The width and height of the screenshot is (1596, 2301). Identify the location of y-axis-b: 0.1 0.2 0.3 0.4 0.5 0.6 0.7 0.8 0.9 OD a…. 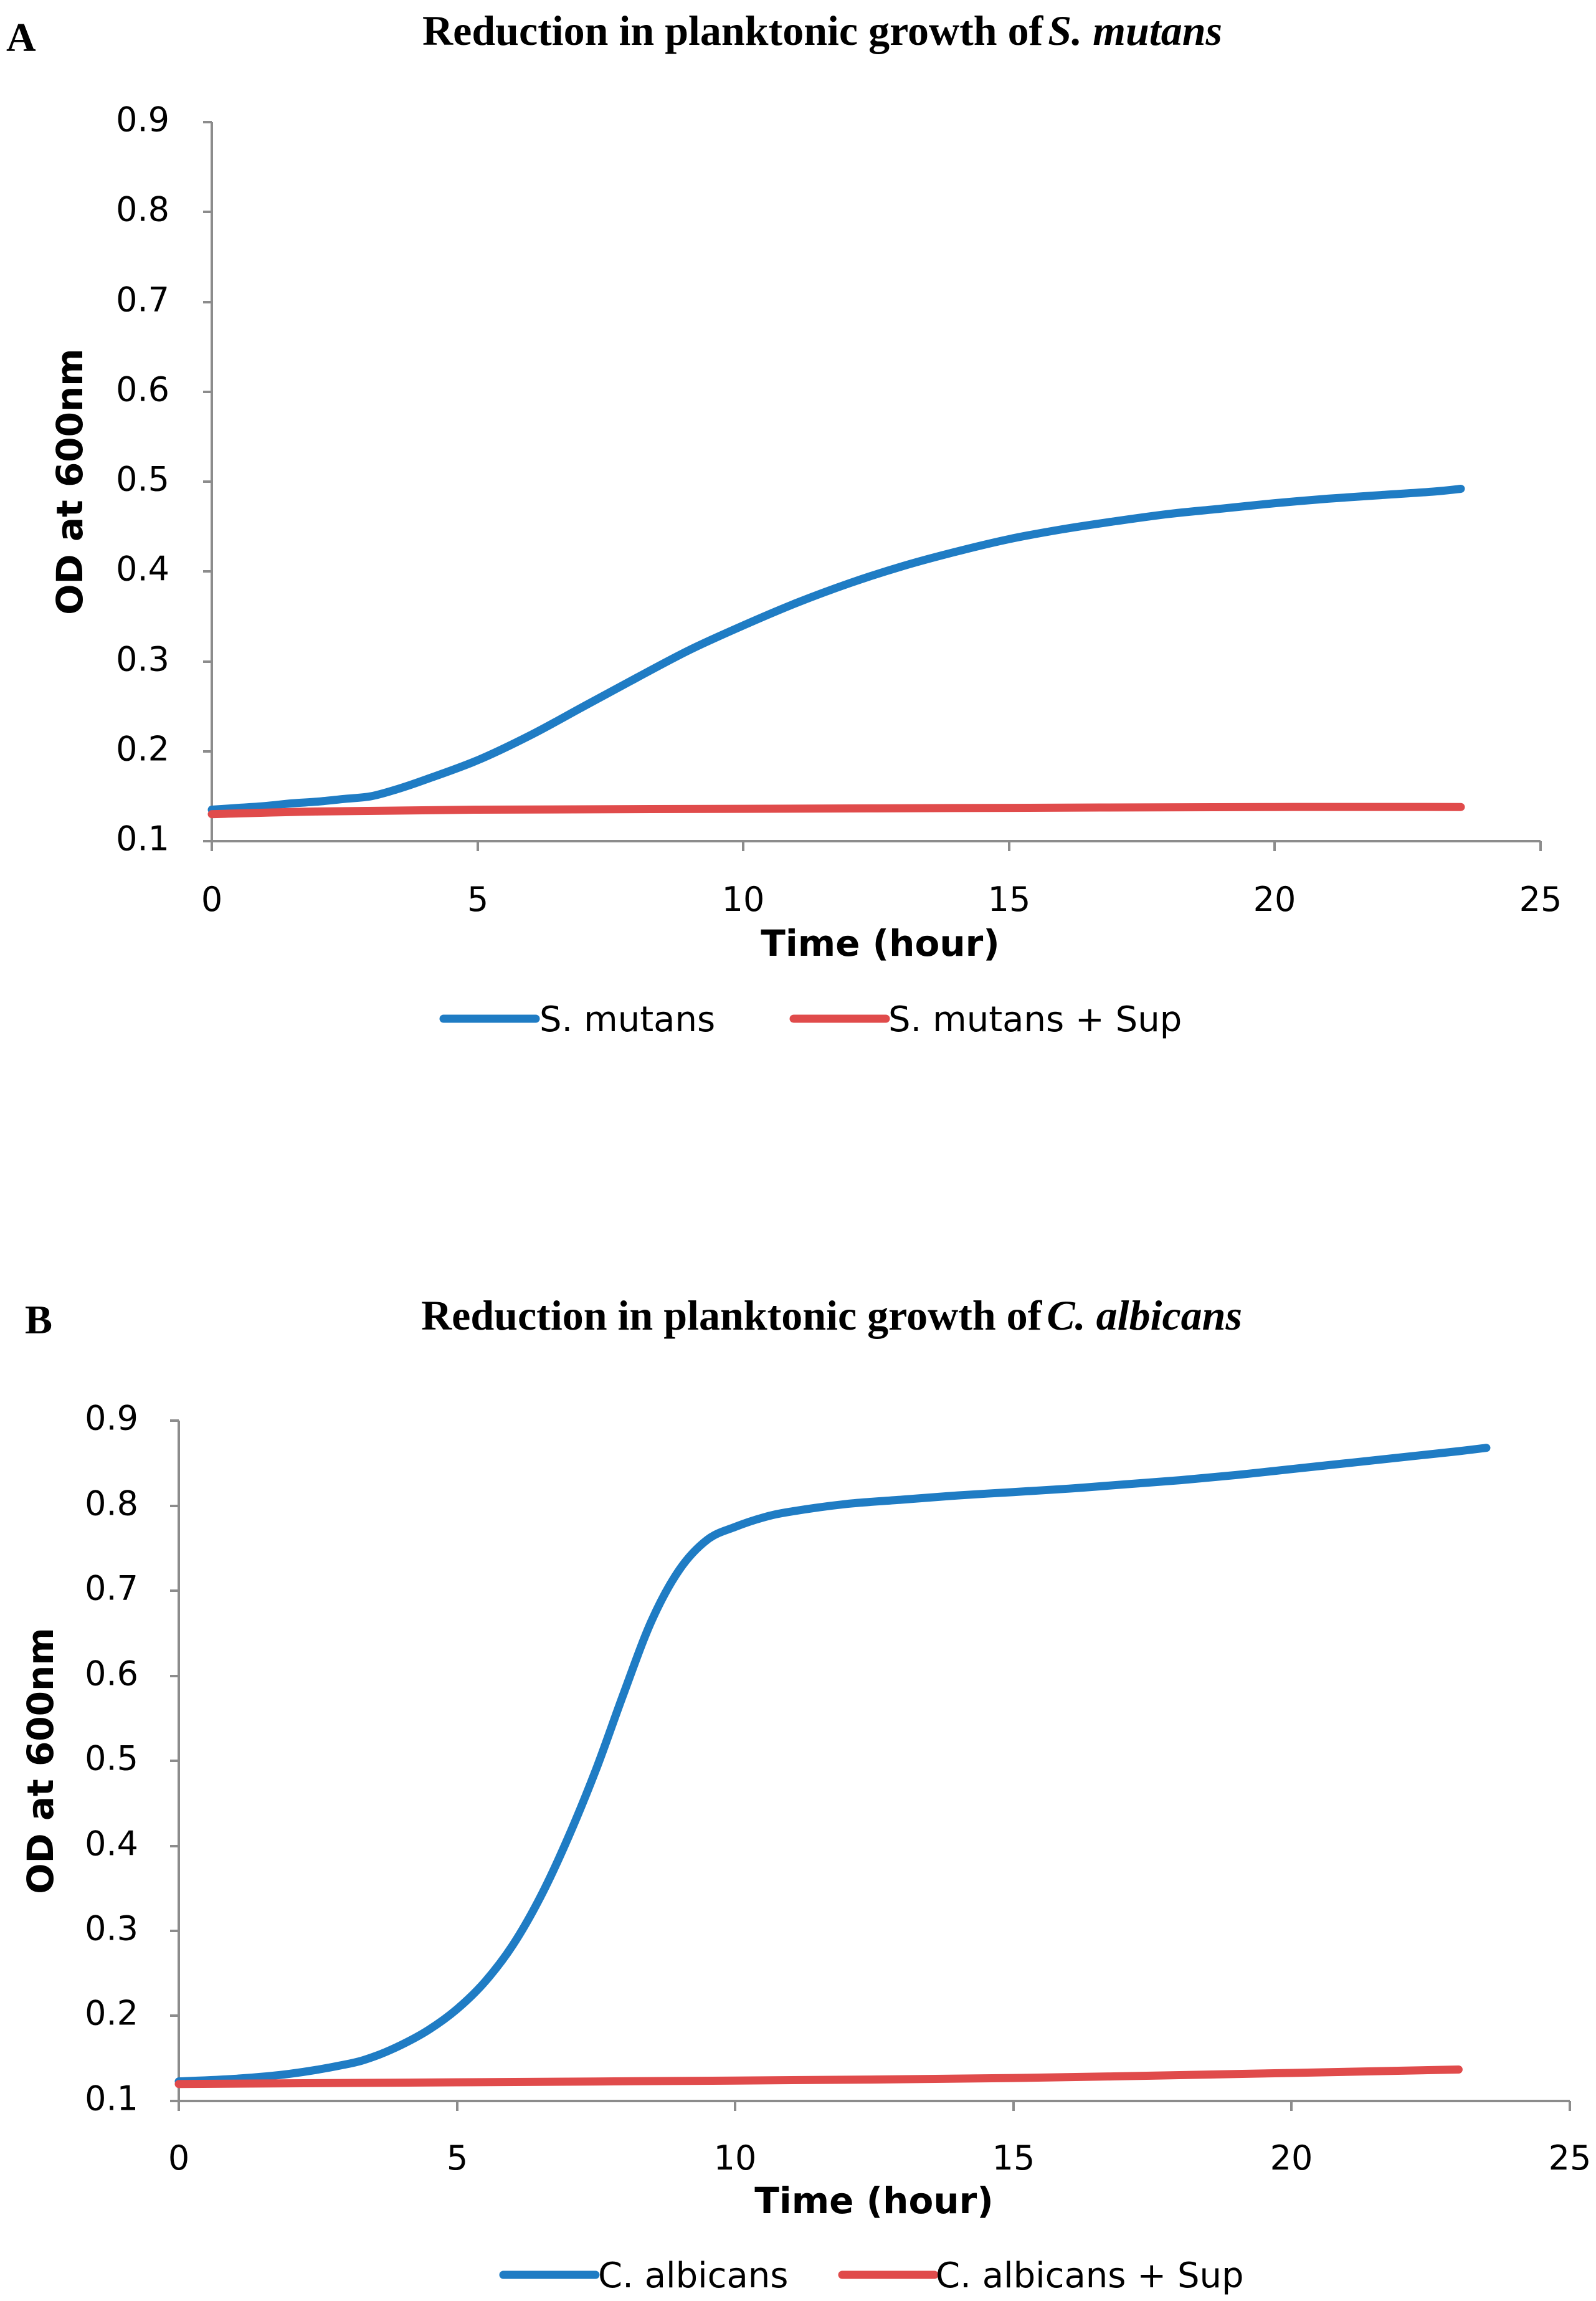
(100, 1759).